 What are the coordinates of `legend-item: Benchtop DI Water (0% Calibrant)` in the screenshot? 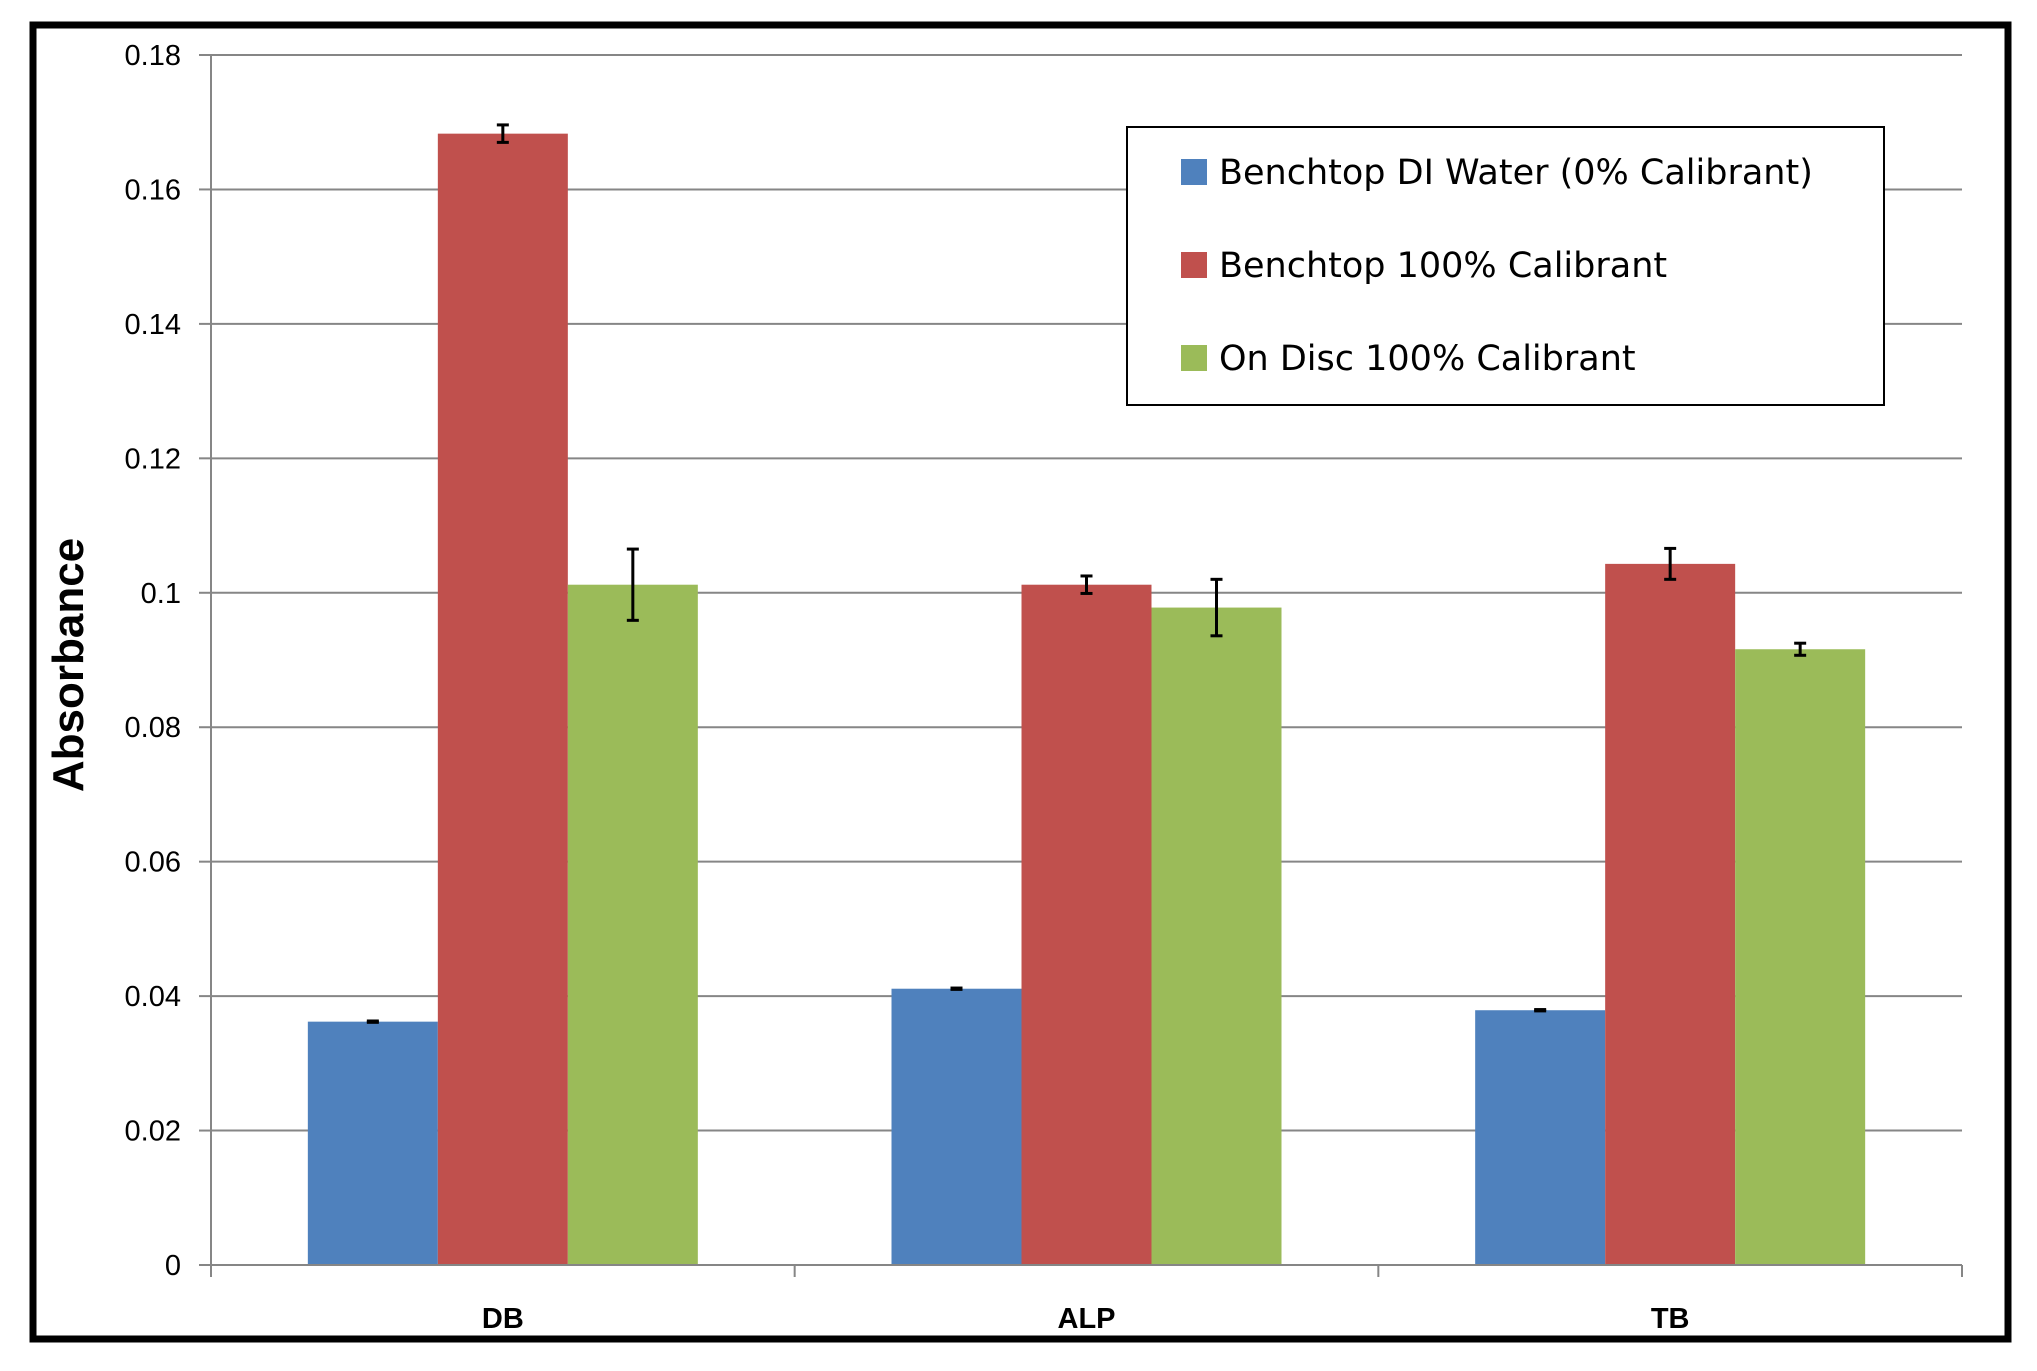 It's located at (1497, 173).